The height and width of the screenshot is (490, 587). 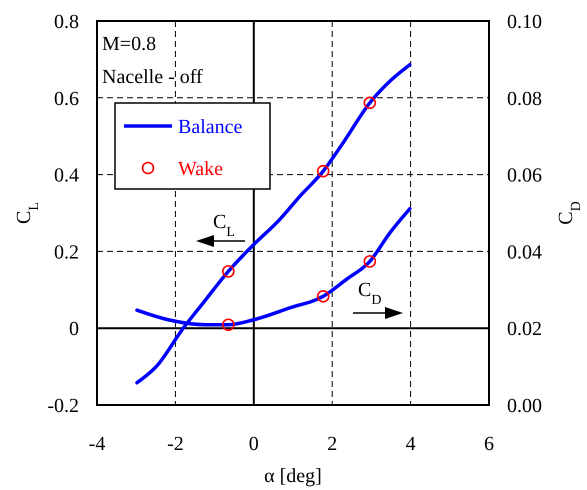 What do you see at coordinates (66, 99) in the screenshot?
I see `y-tick-label: 0.6` at bounding box center [66, 99].